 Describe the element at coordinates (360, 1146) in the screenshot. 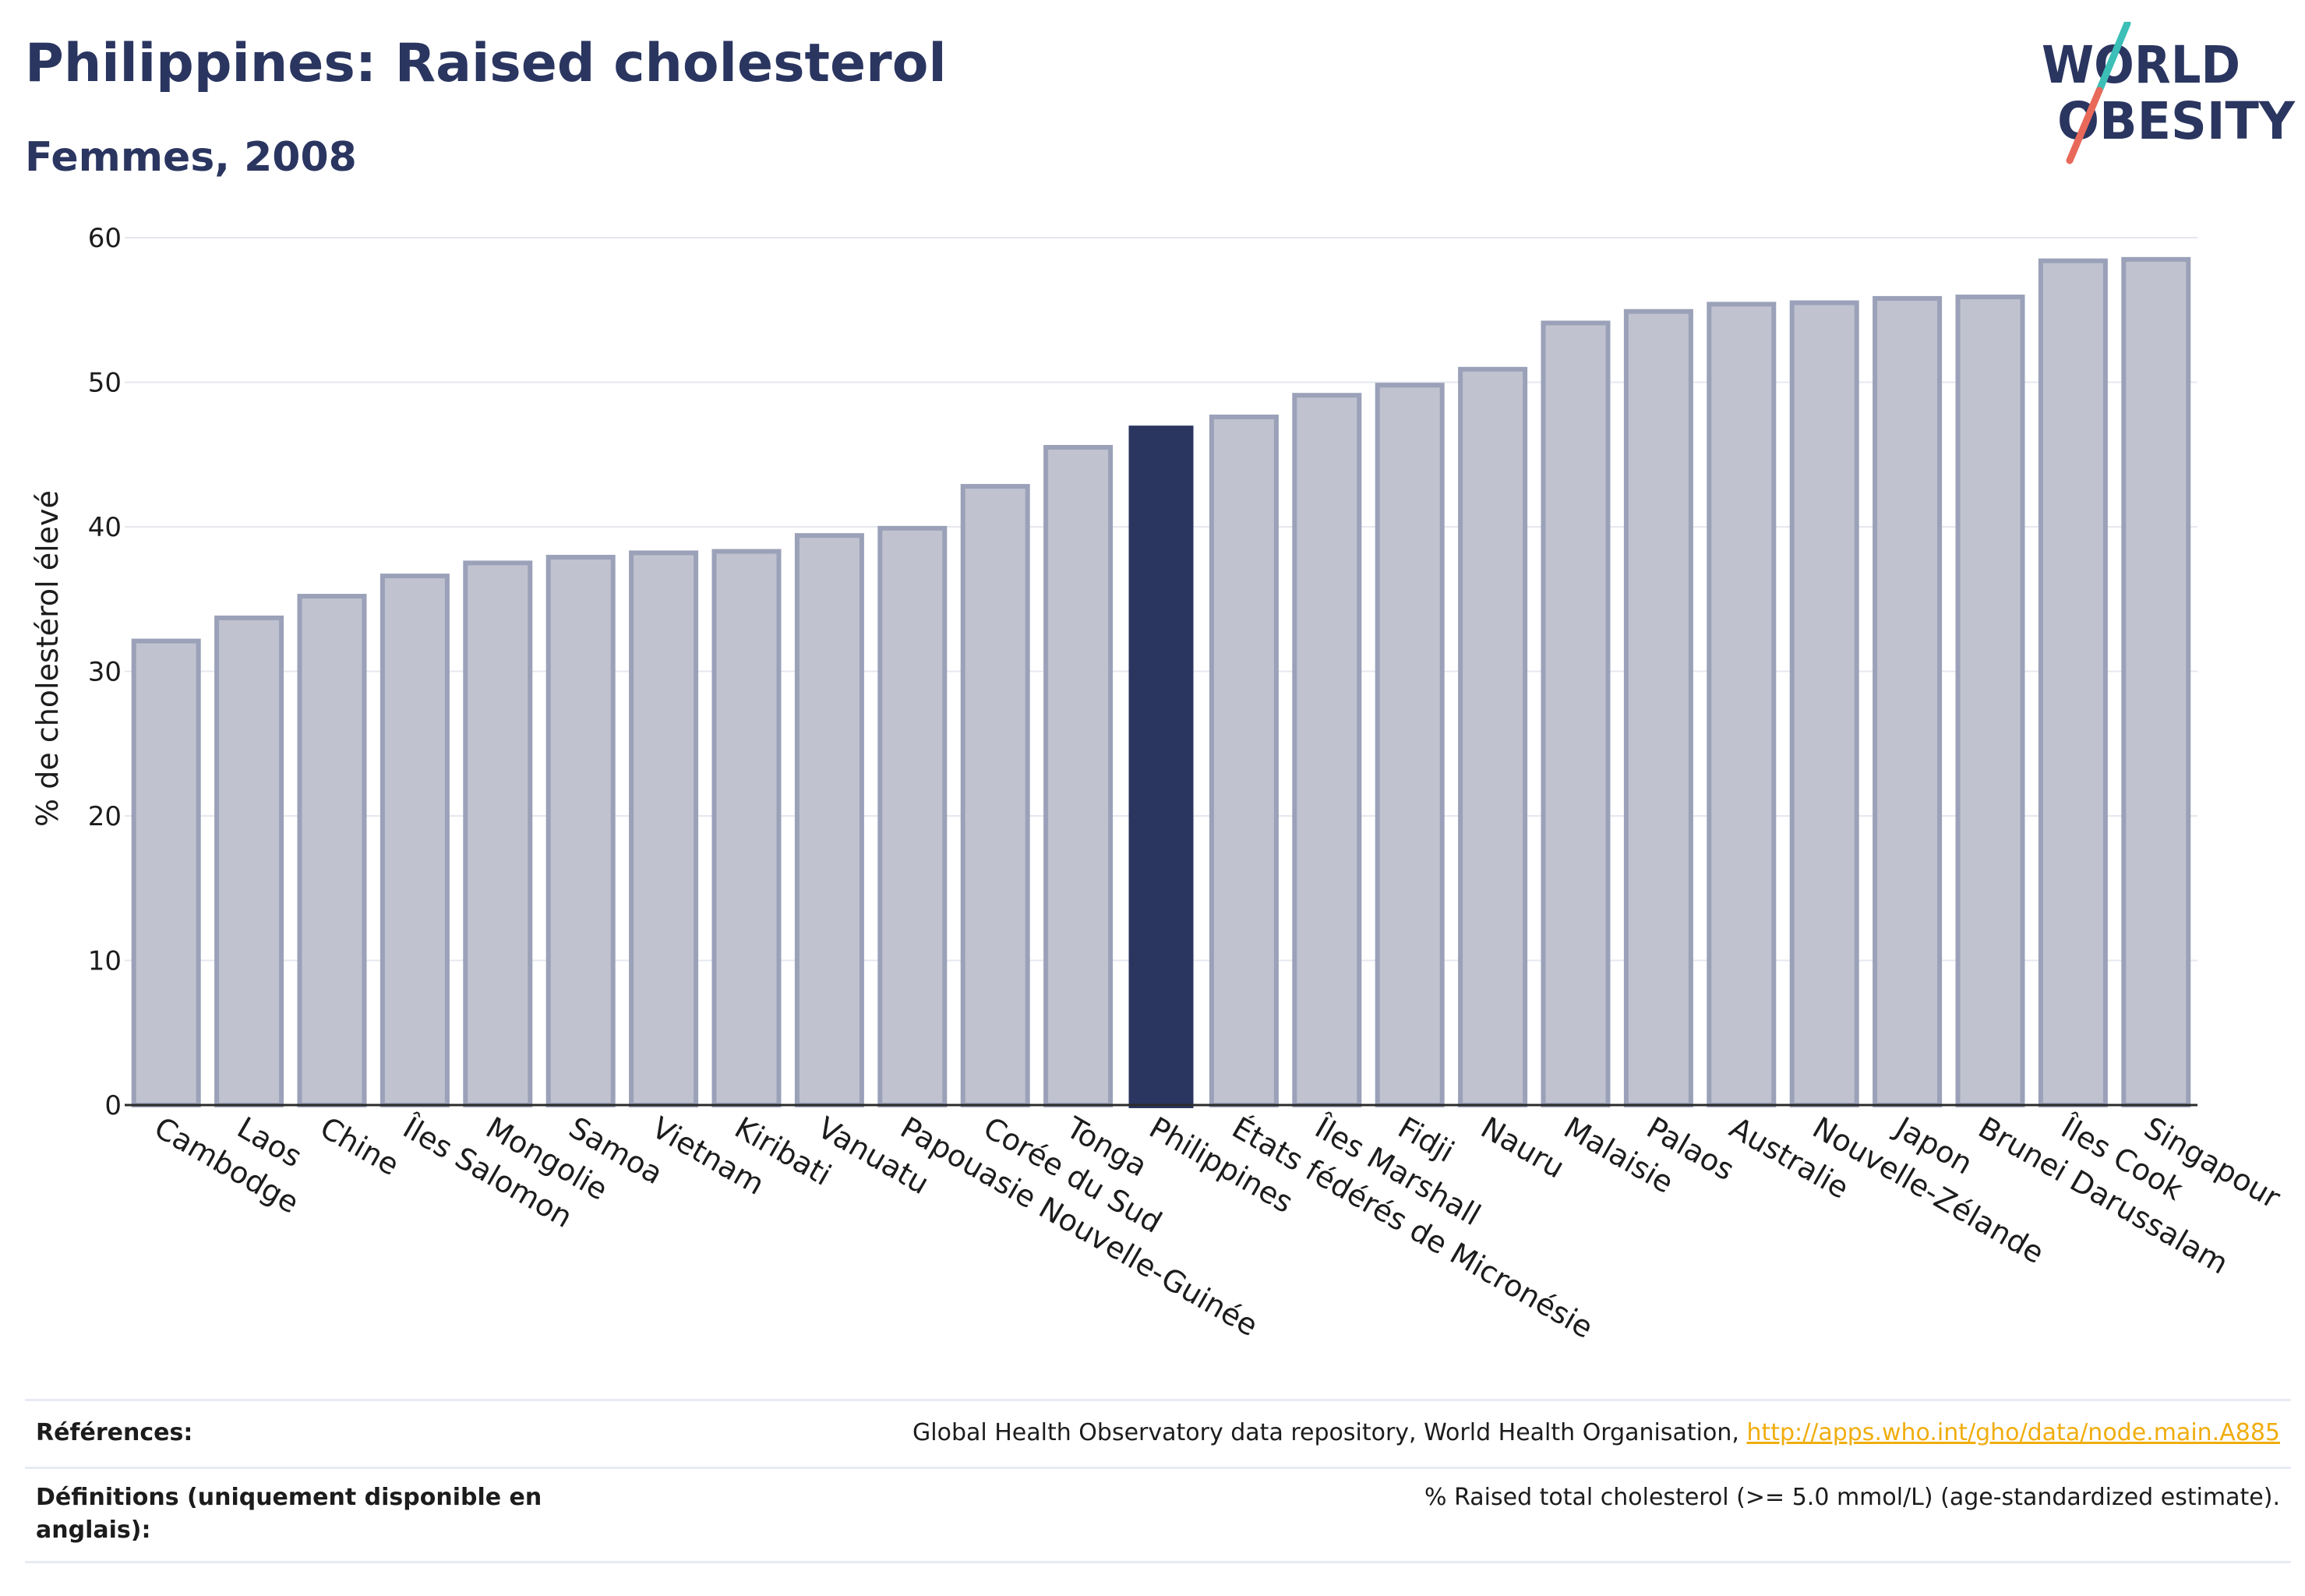

I see `x-tick-label: Chine` at that location.